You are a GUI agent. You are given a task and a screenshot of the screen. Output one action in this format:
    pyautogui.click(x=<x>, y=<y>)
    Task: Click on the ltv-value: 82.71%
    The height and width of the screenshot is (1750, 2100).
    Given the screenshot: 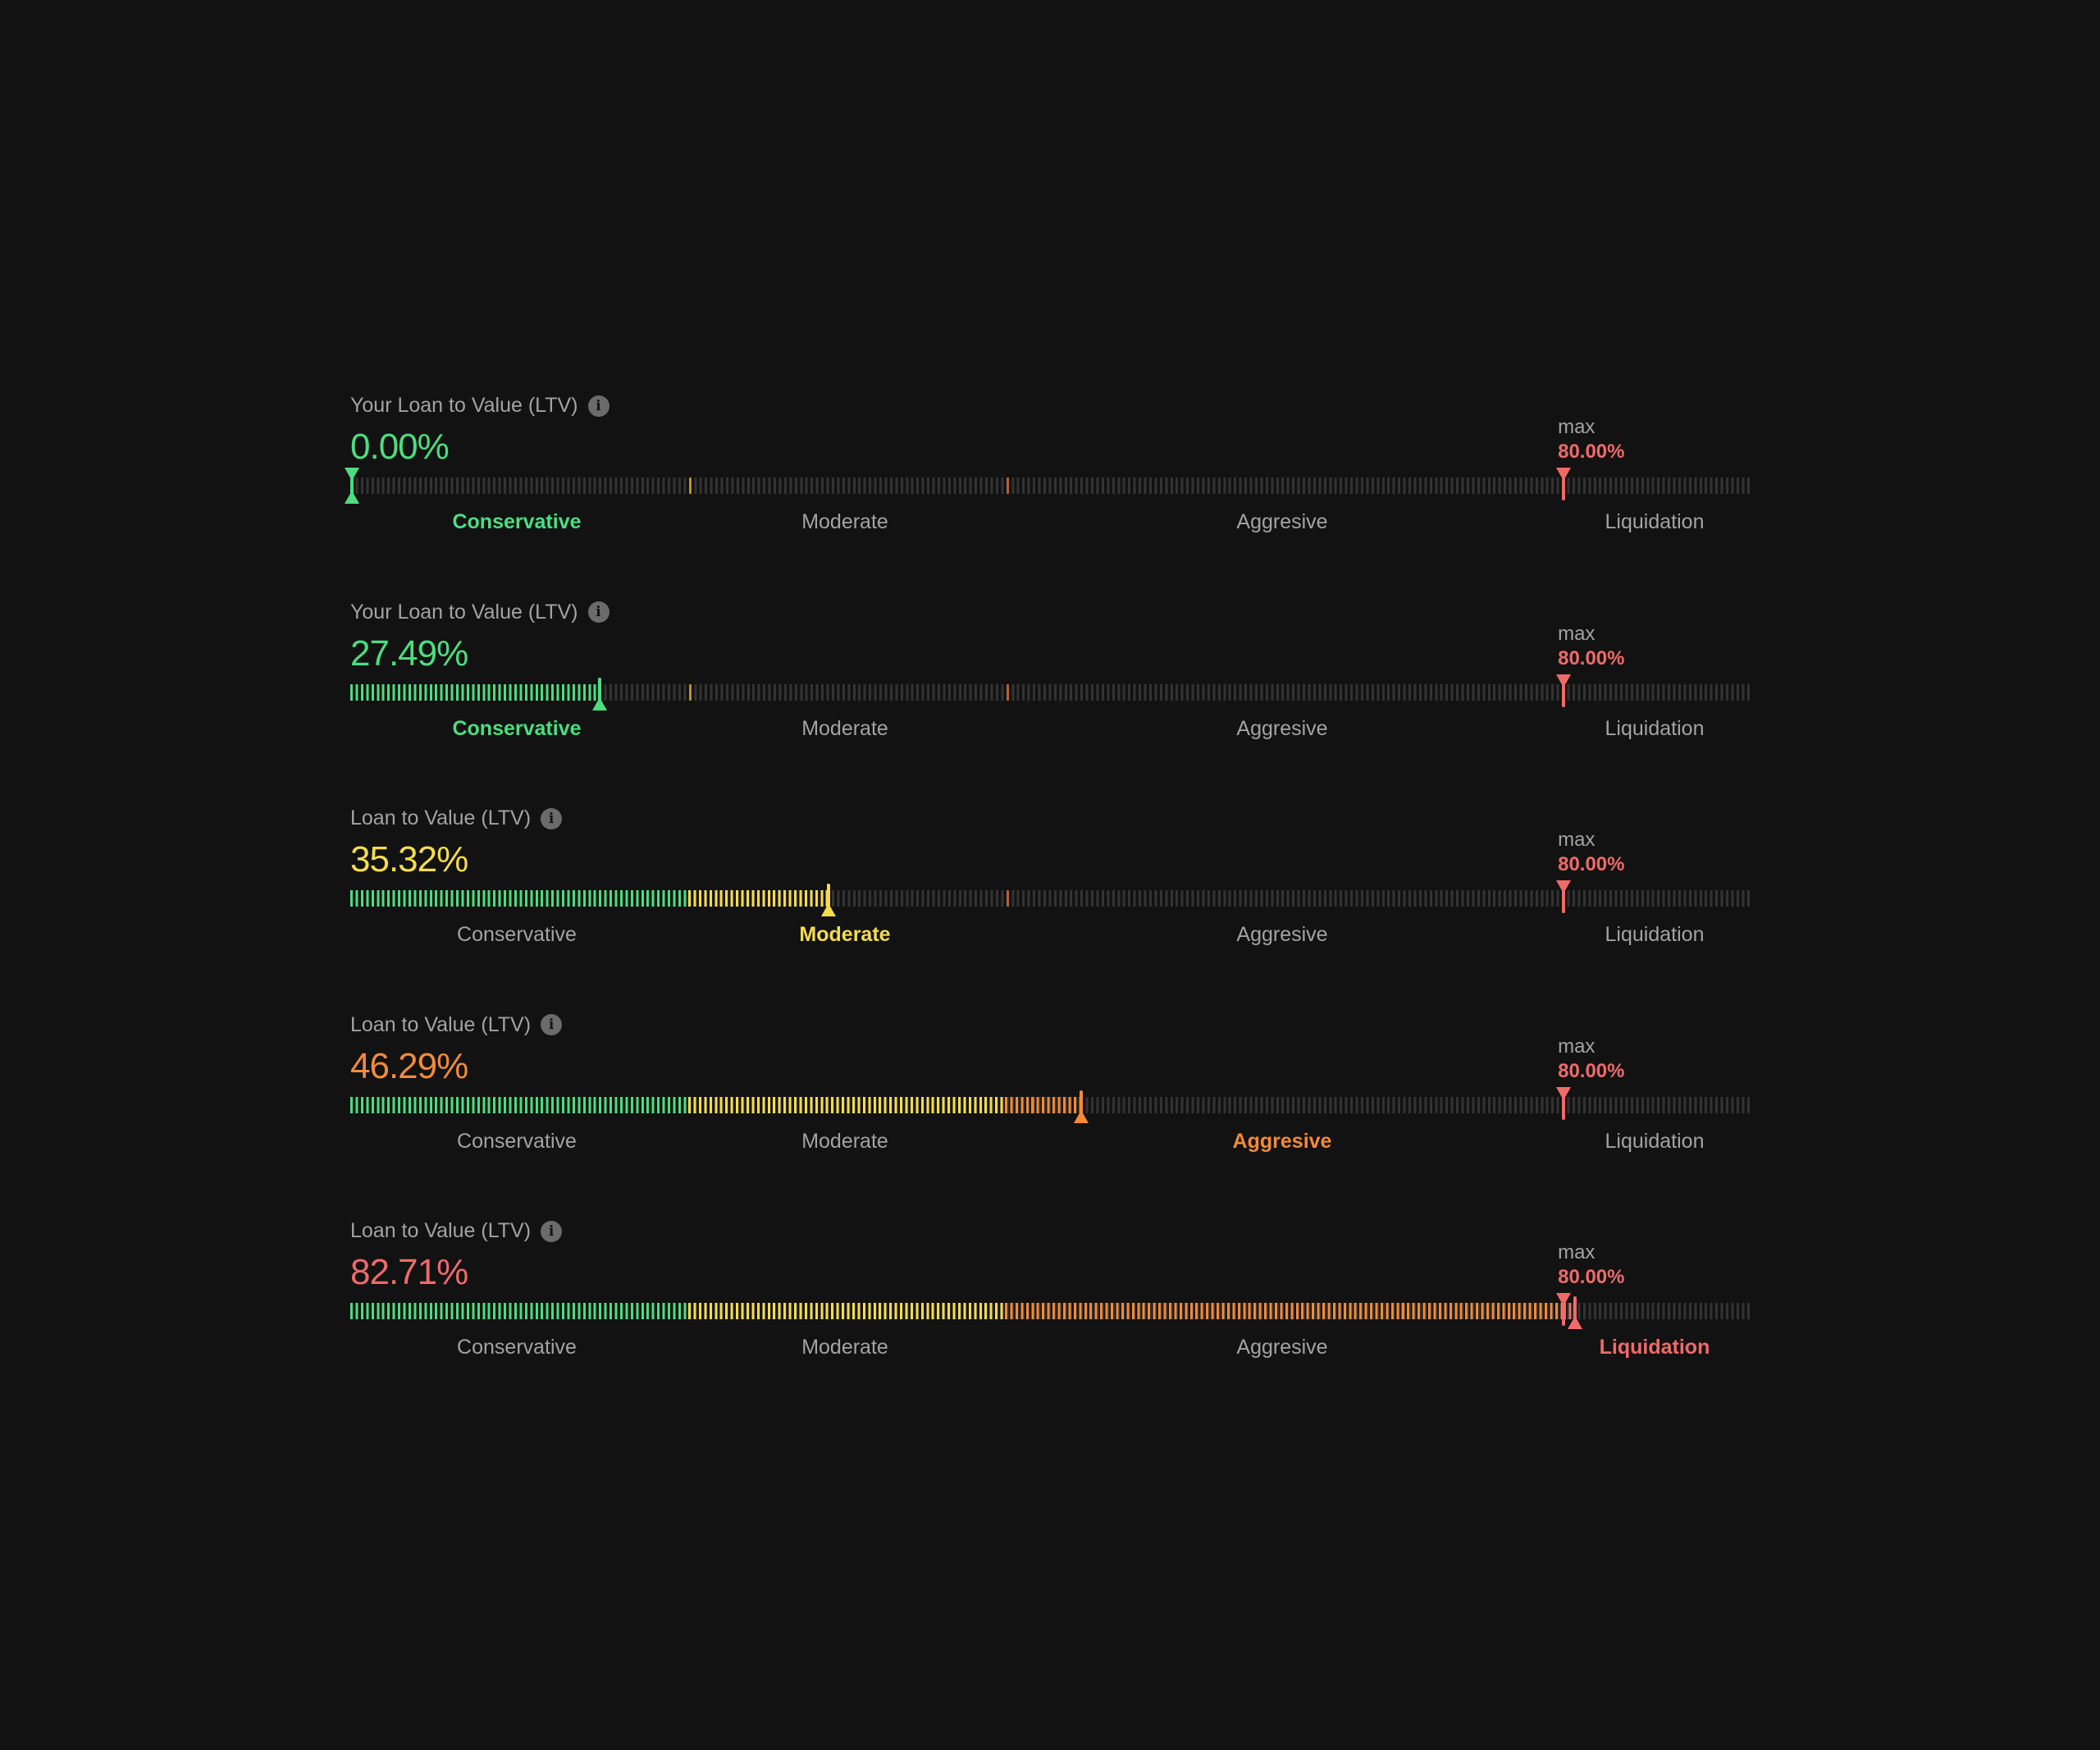 What is the action you would take?
    pyautogui.click(x=409, y=1272)
    